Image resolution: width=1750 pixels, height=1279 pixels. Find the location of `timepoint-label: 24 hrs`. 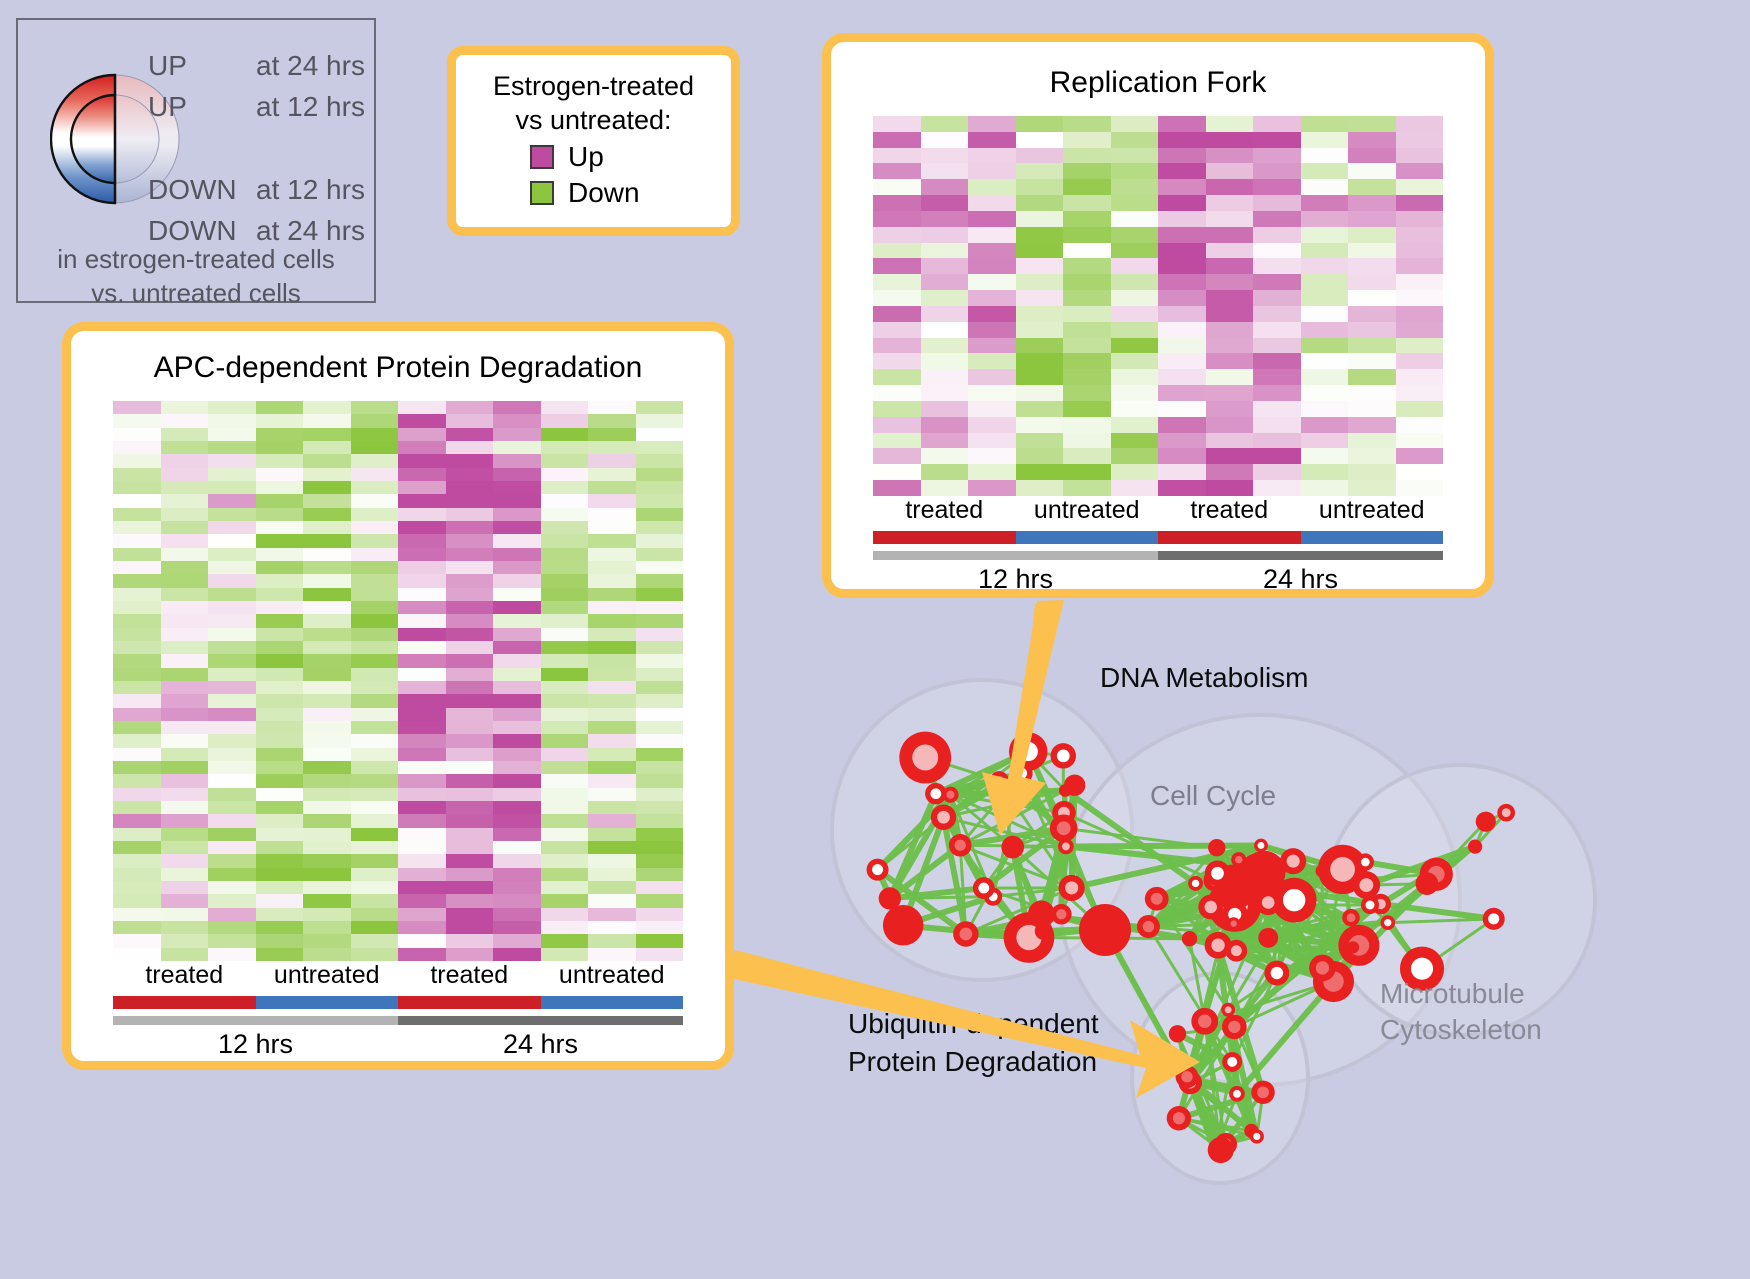

timepoint-label: 24 hrs is located at coordinates (1300, 579).